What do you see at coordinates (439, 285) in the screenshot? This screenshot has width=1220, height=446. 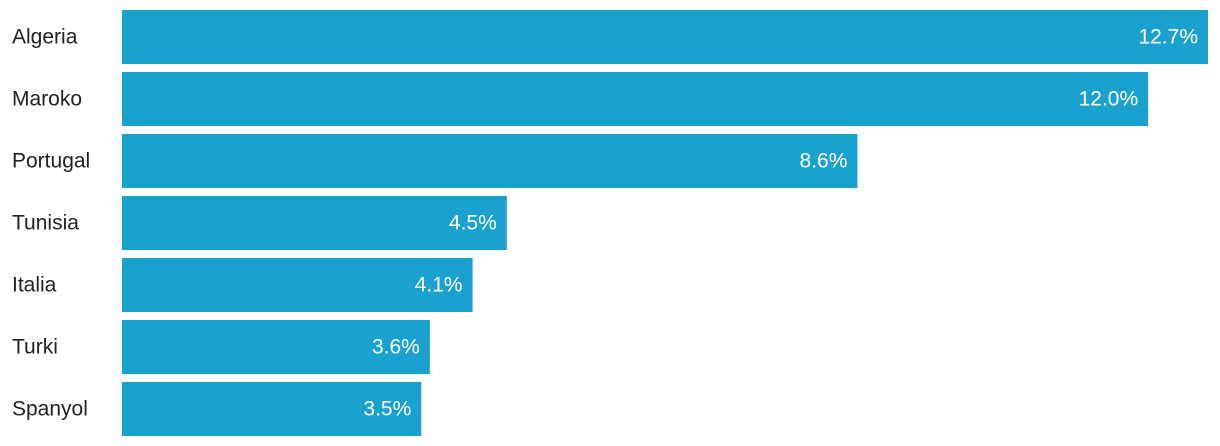 I see `value-label: 4.1%` at bounding box center [439, 285].